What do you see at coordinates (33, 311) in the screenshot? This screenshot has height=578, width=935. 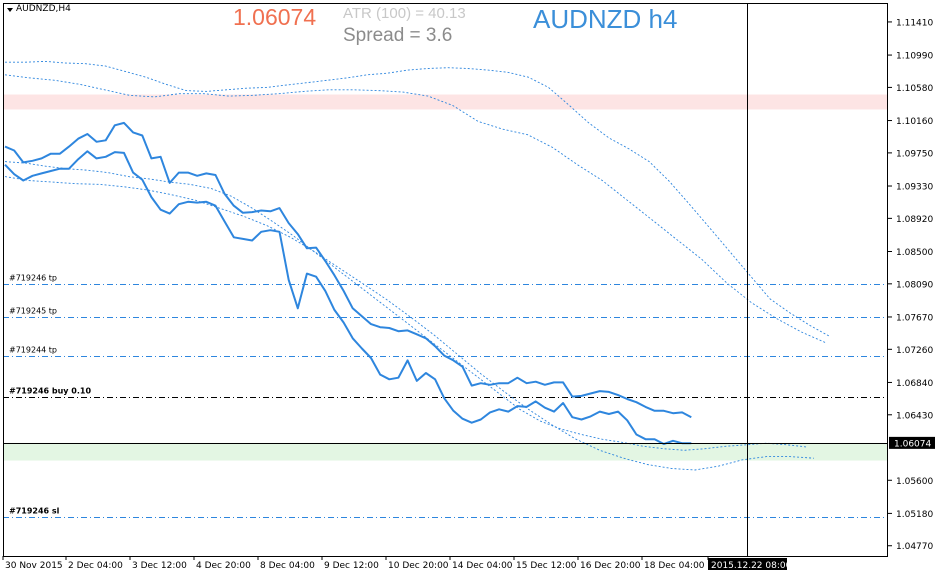 I see `order-line-label: #719245 tp` at bounding box center [33, 311].